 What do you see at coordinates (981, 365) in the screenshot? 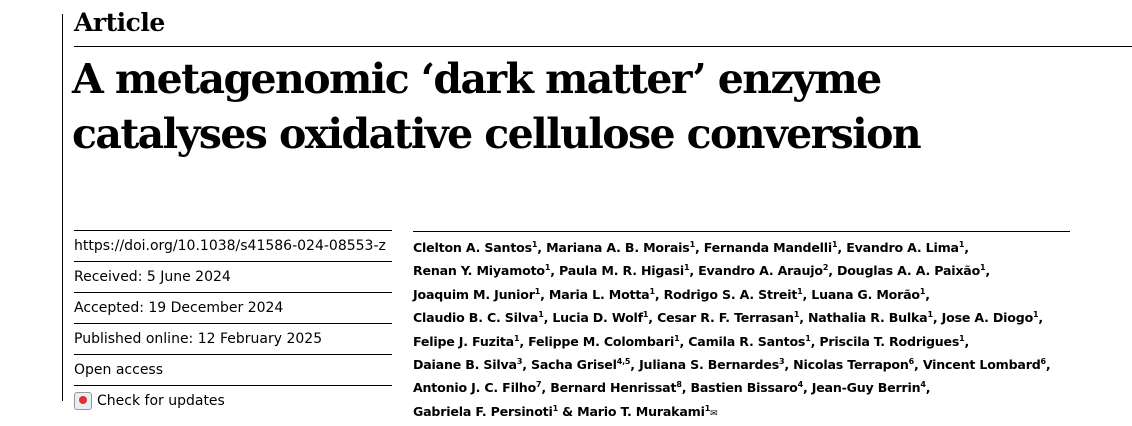
I see `author-name: Vincent Lombard` at bounding box center [981, 365].